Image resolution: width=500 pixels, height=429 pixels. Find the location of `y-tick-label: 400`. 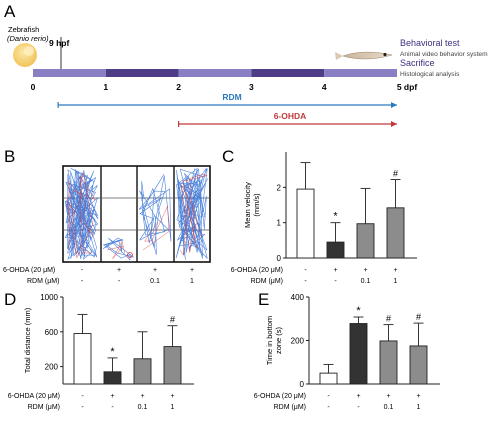

y-tick-label: 400 is located at coordinates (298, 297).